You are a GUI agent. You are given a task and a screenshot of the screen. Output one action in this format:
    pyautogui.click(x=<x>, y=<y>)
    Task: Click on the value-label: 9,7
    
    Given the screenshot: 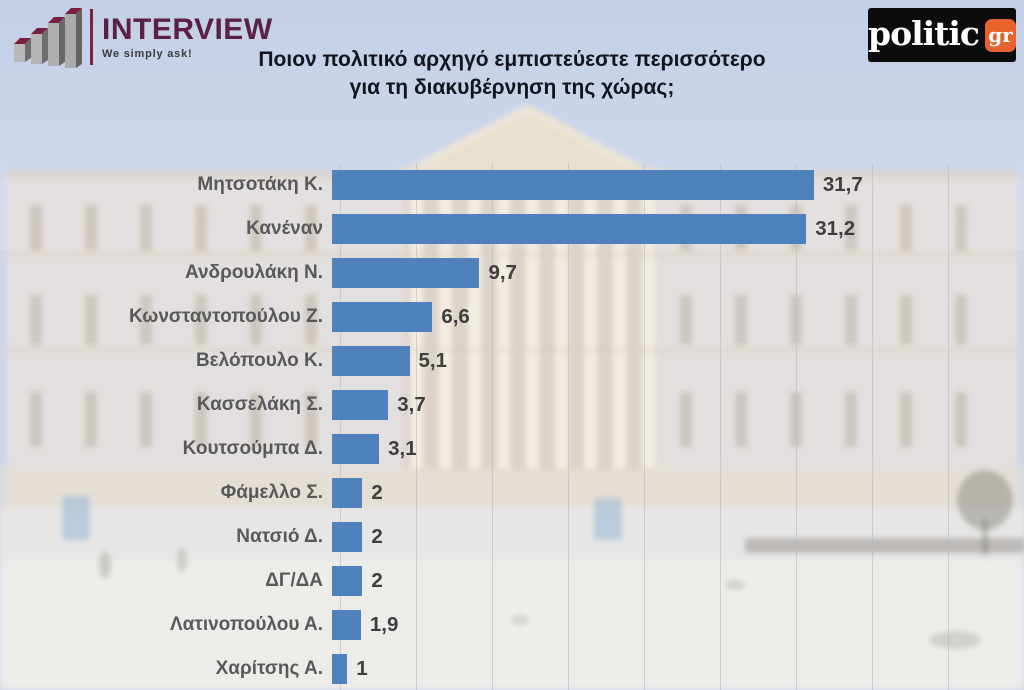 What is the action you would take?
    pyautogui.click(x=502, y=272)
    